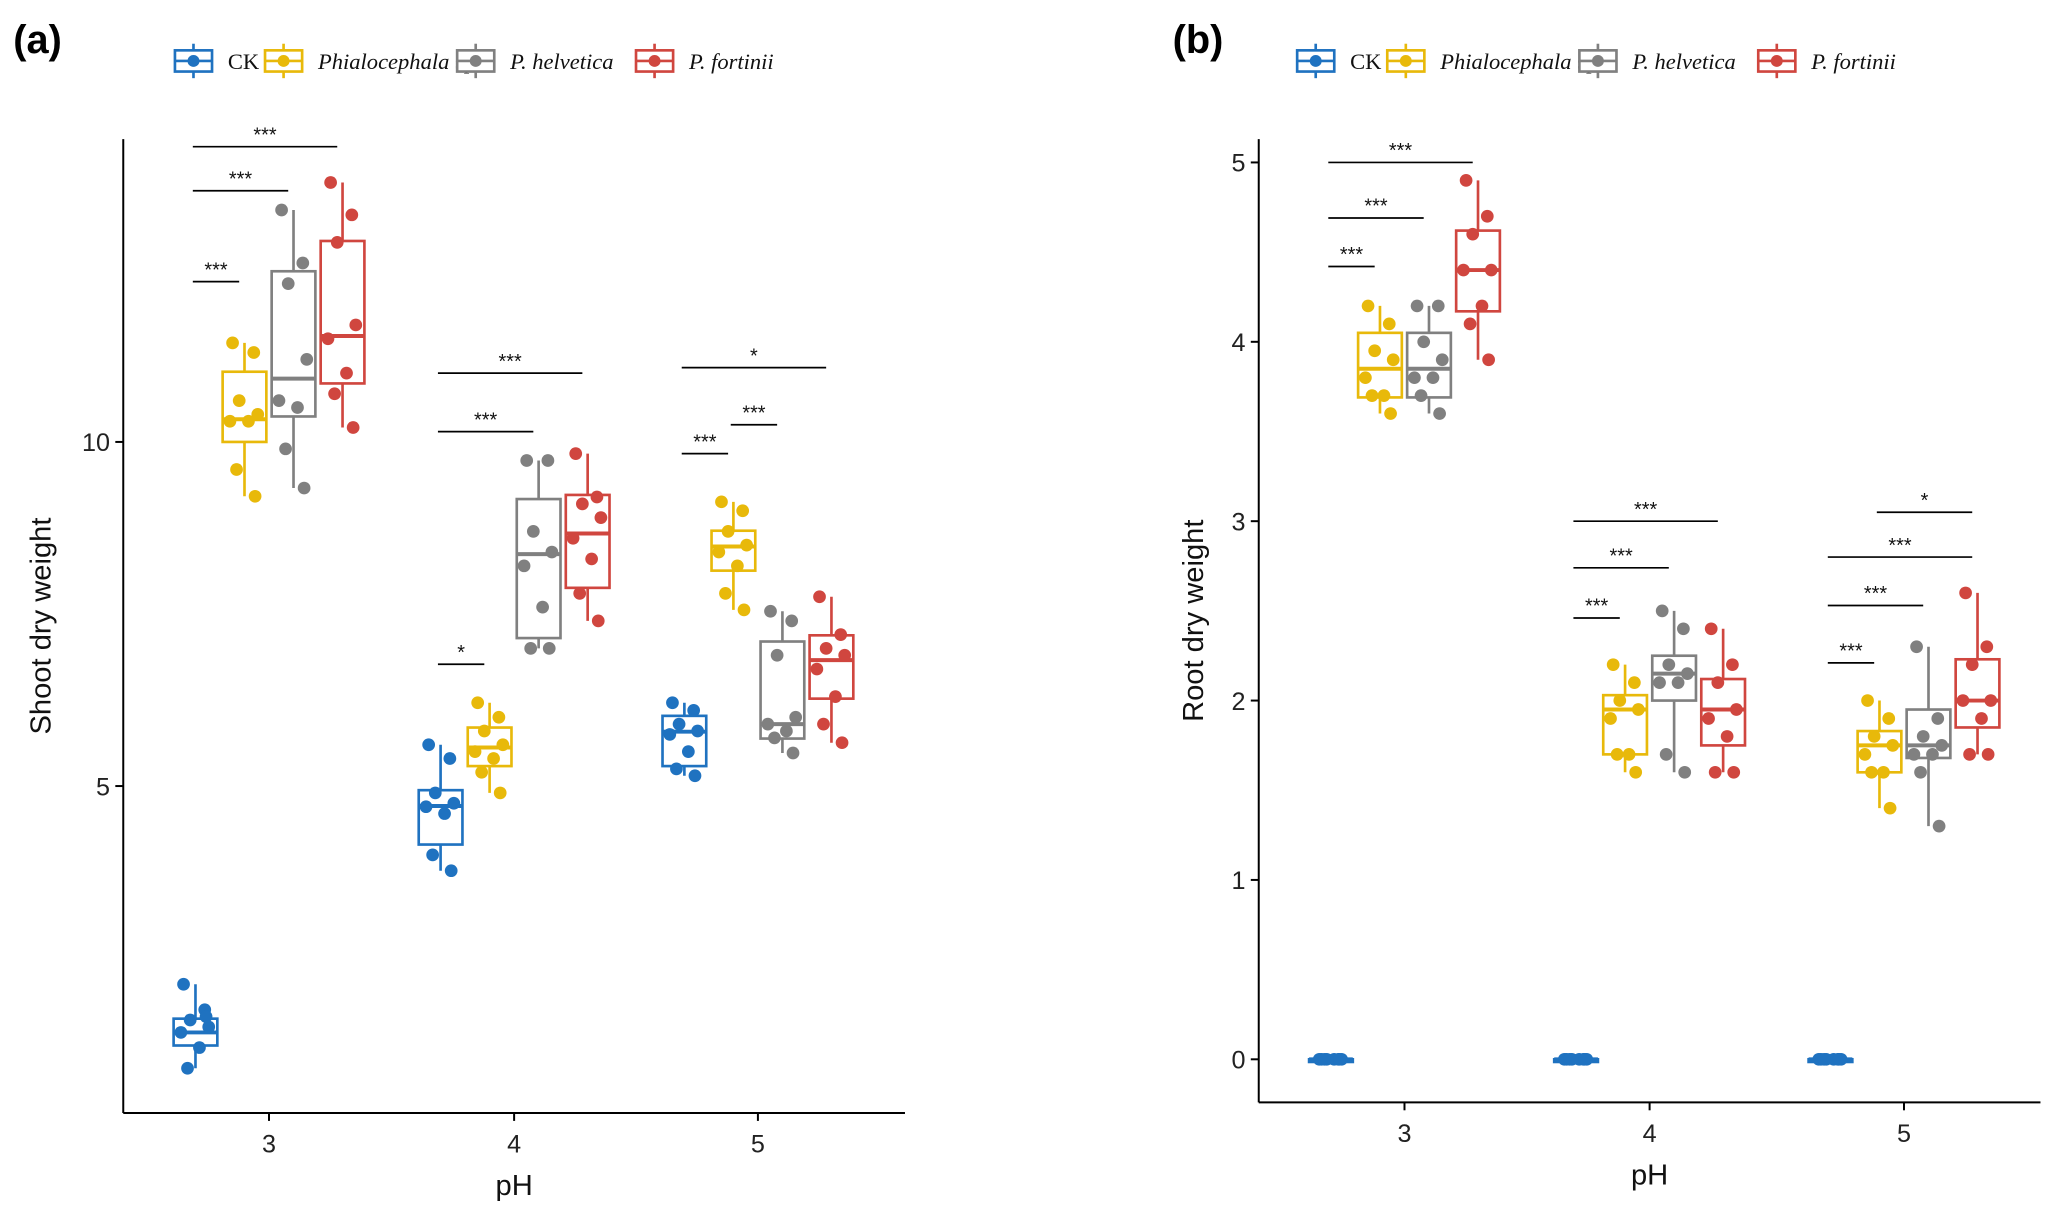  I want to click on legend-label-italic: Phialocephala, so click(1505, 61).